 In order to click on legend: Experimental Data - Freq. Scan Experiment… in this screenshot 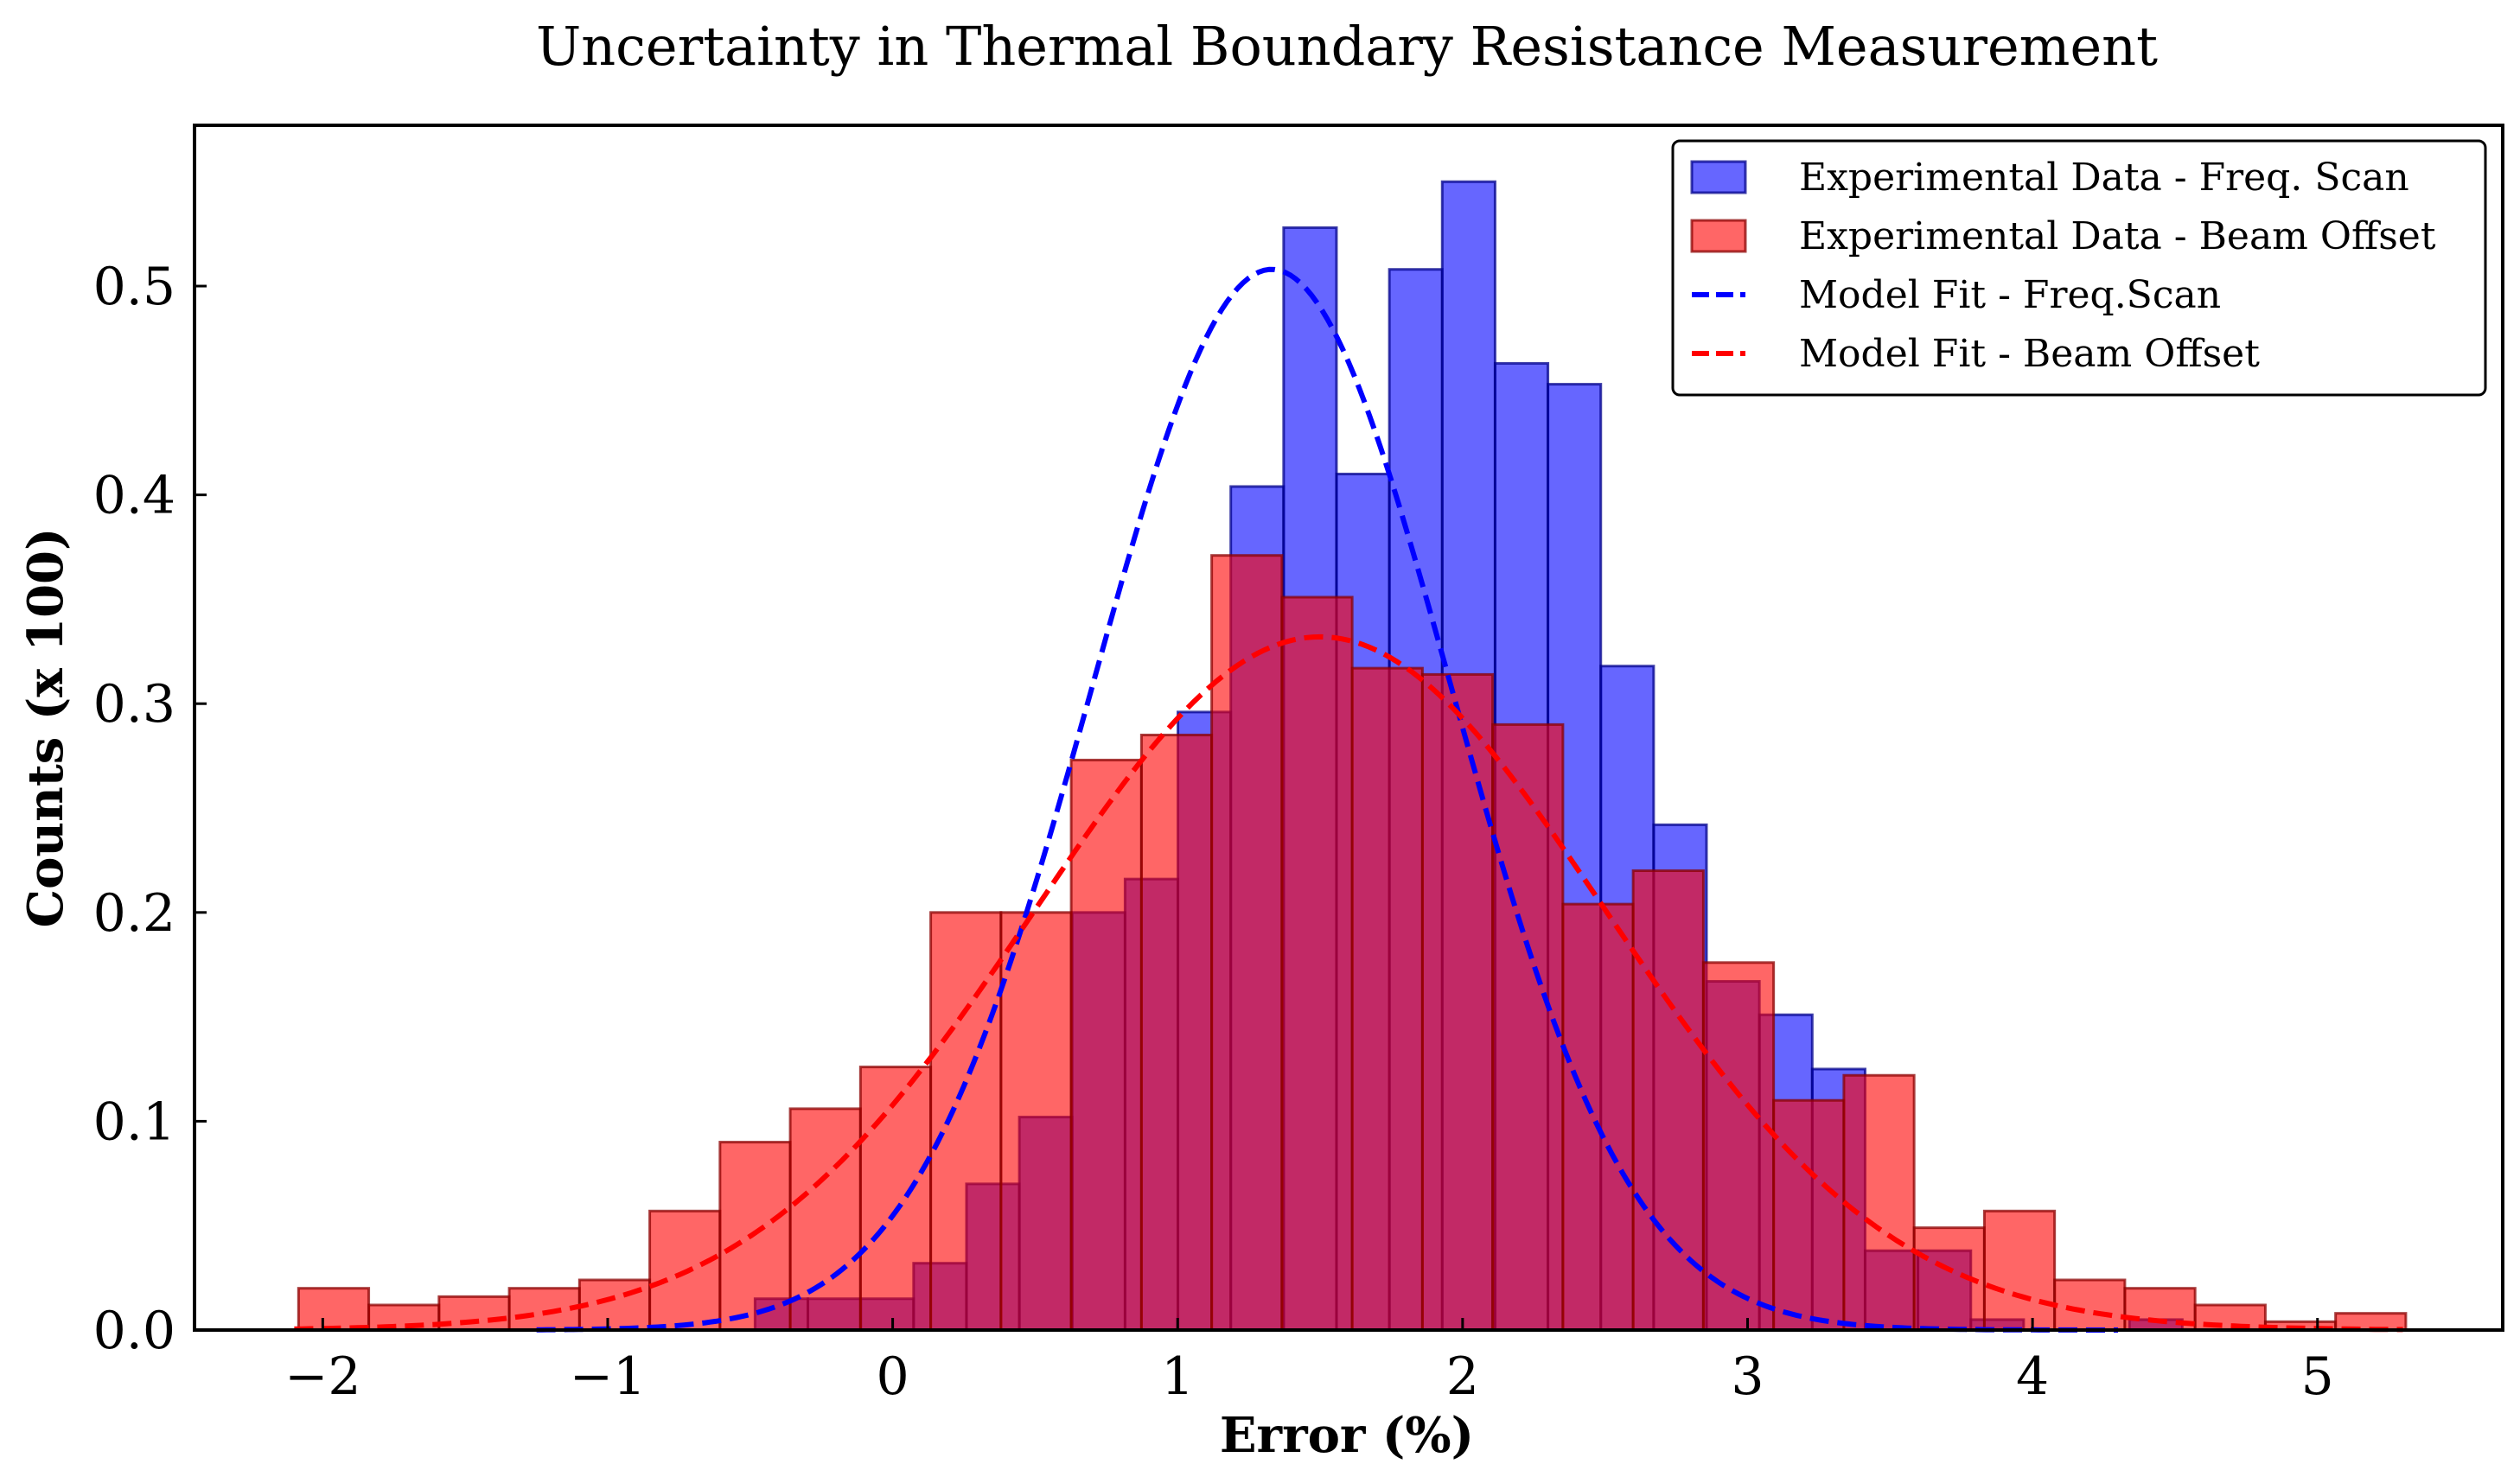, I will do `click(2079, 268)`.